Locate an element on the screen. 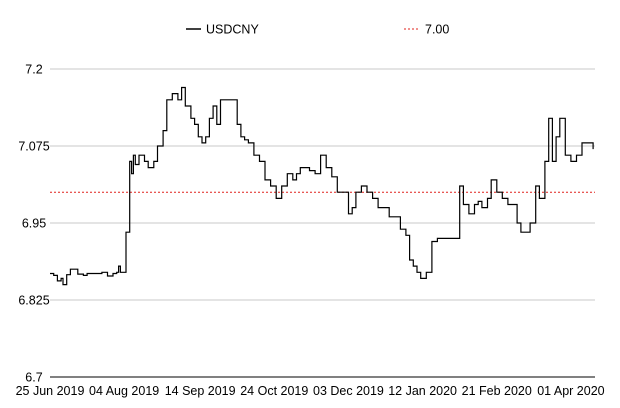 This screenshot has width=620, height=408. x-tick-label-25-jun-2019: 25 Jun 2019 is located at coordinates (50, 391).